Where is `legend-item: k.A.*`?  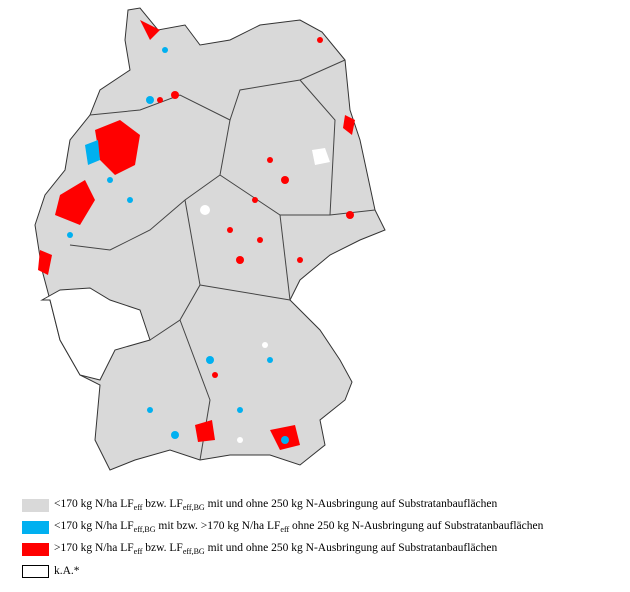 legend-item: k.A.* is located at coordinates (282, 571).